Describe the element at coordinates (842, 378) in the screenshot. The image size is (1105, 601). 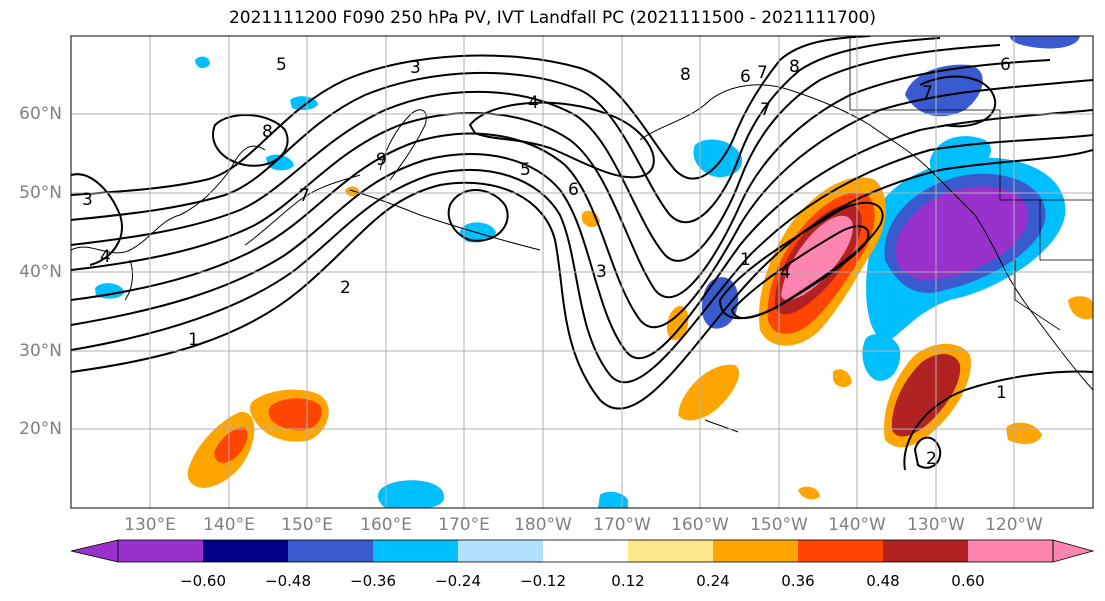
I see `shading-positive-small2` at that location.